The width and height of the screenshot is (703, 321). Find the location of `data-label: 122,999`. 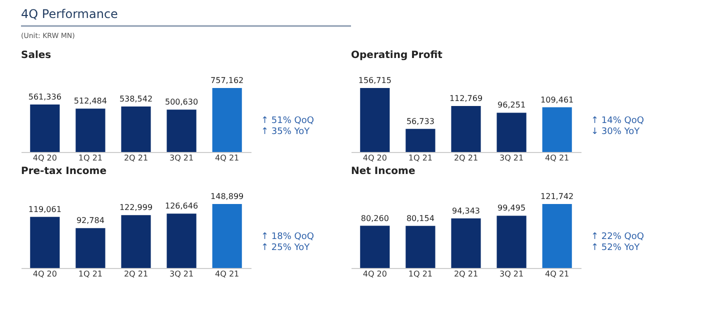

data-label: 122,999 is located at coordinates (136, 207).